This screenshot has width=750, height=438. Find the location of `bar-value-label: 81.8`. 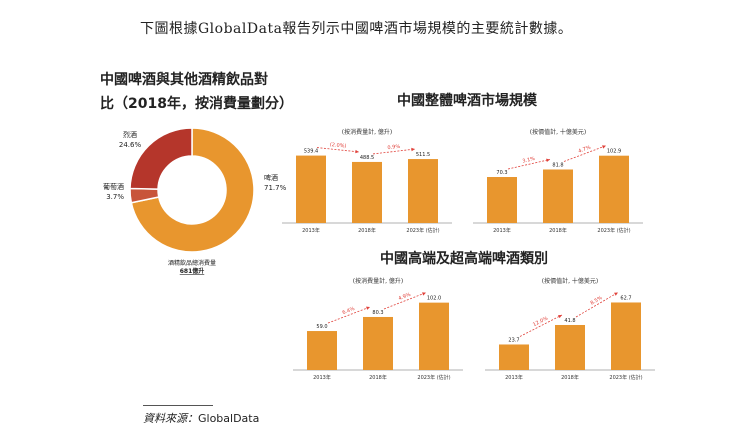

bar-value-label: 81.8 is located at coordinates (557, 165).